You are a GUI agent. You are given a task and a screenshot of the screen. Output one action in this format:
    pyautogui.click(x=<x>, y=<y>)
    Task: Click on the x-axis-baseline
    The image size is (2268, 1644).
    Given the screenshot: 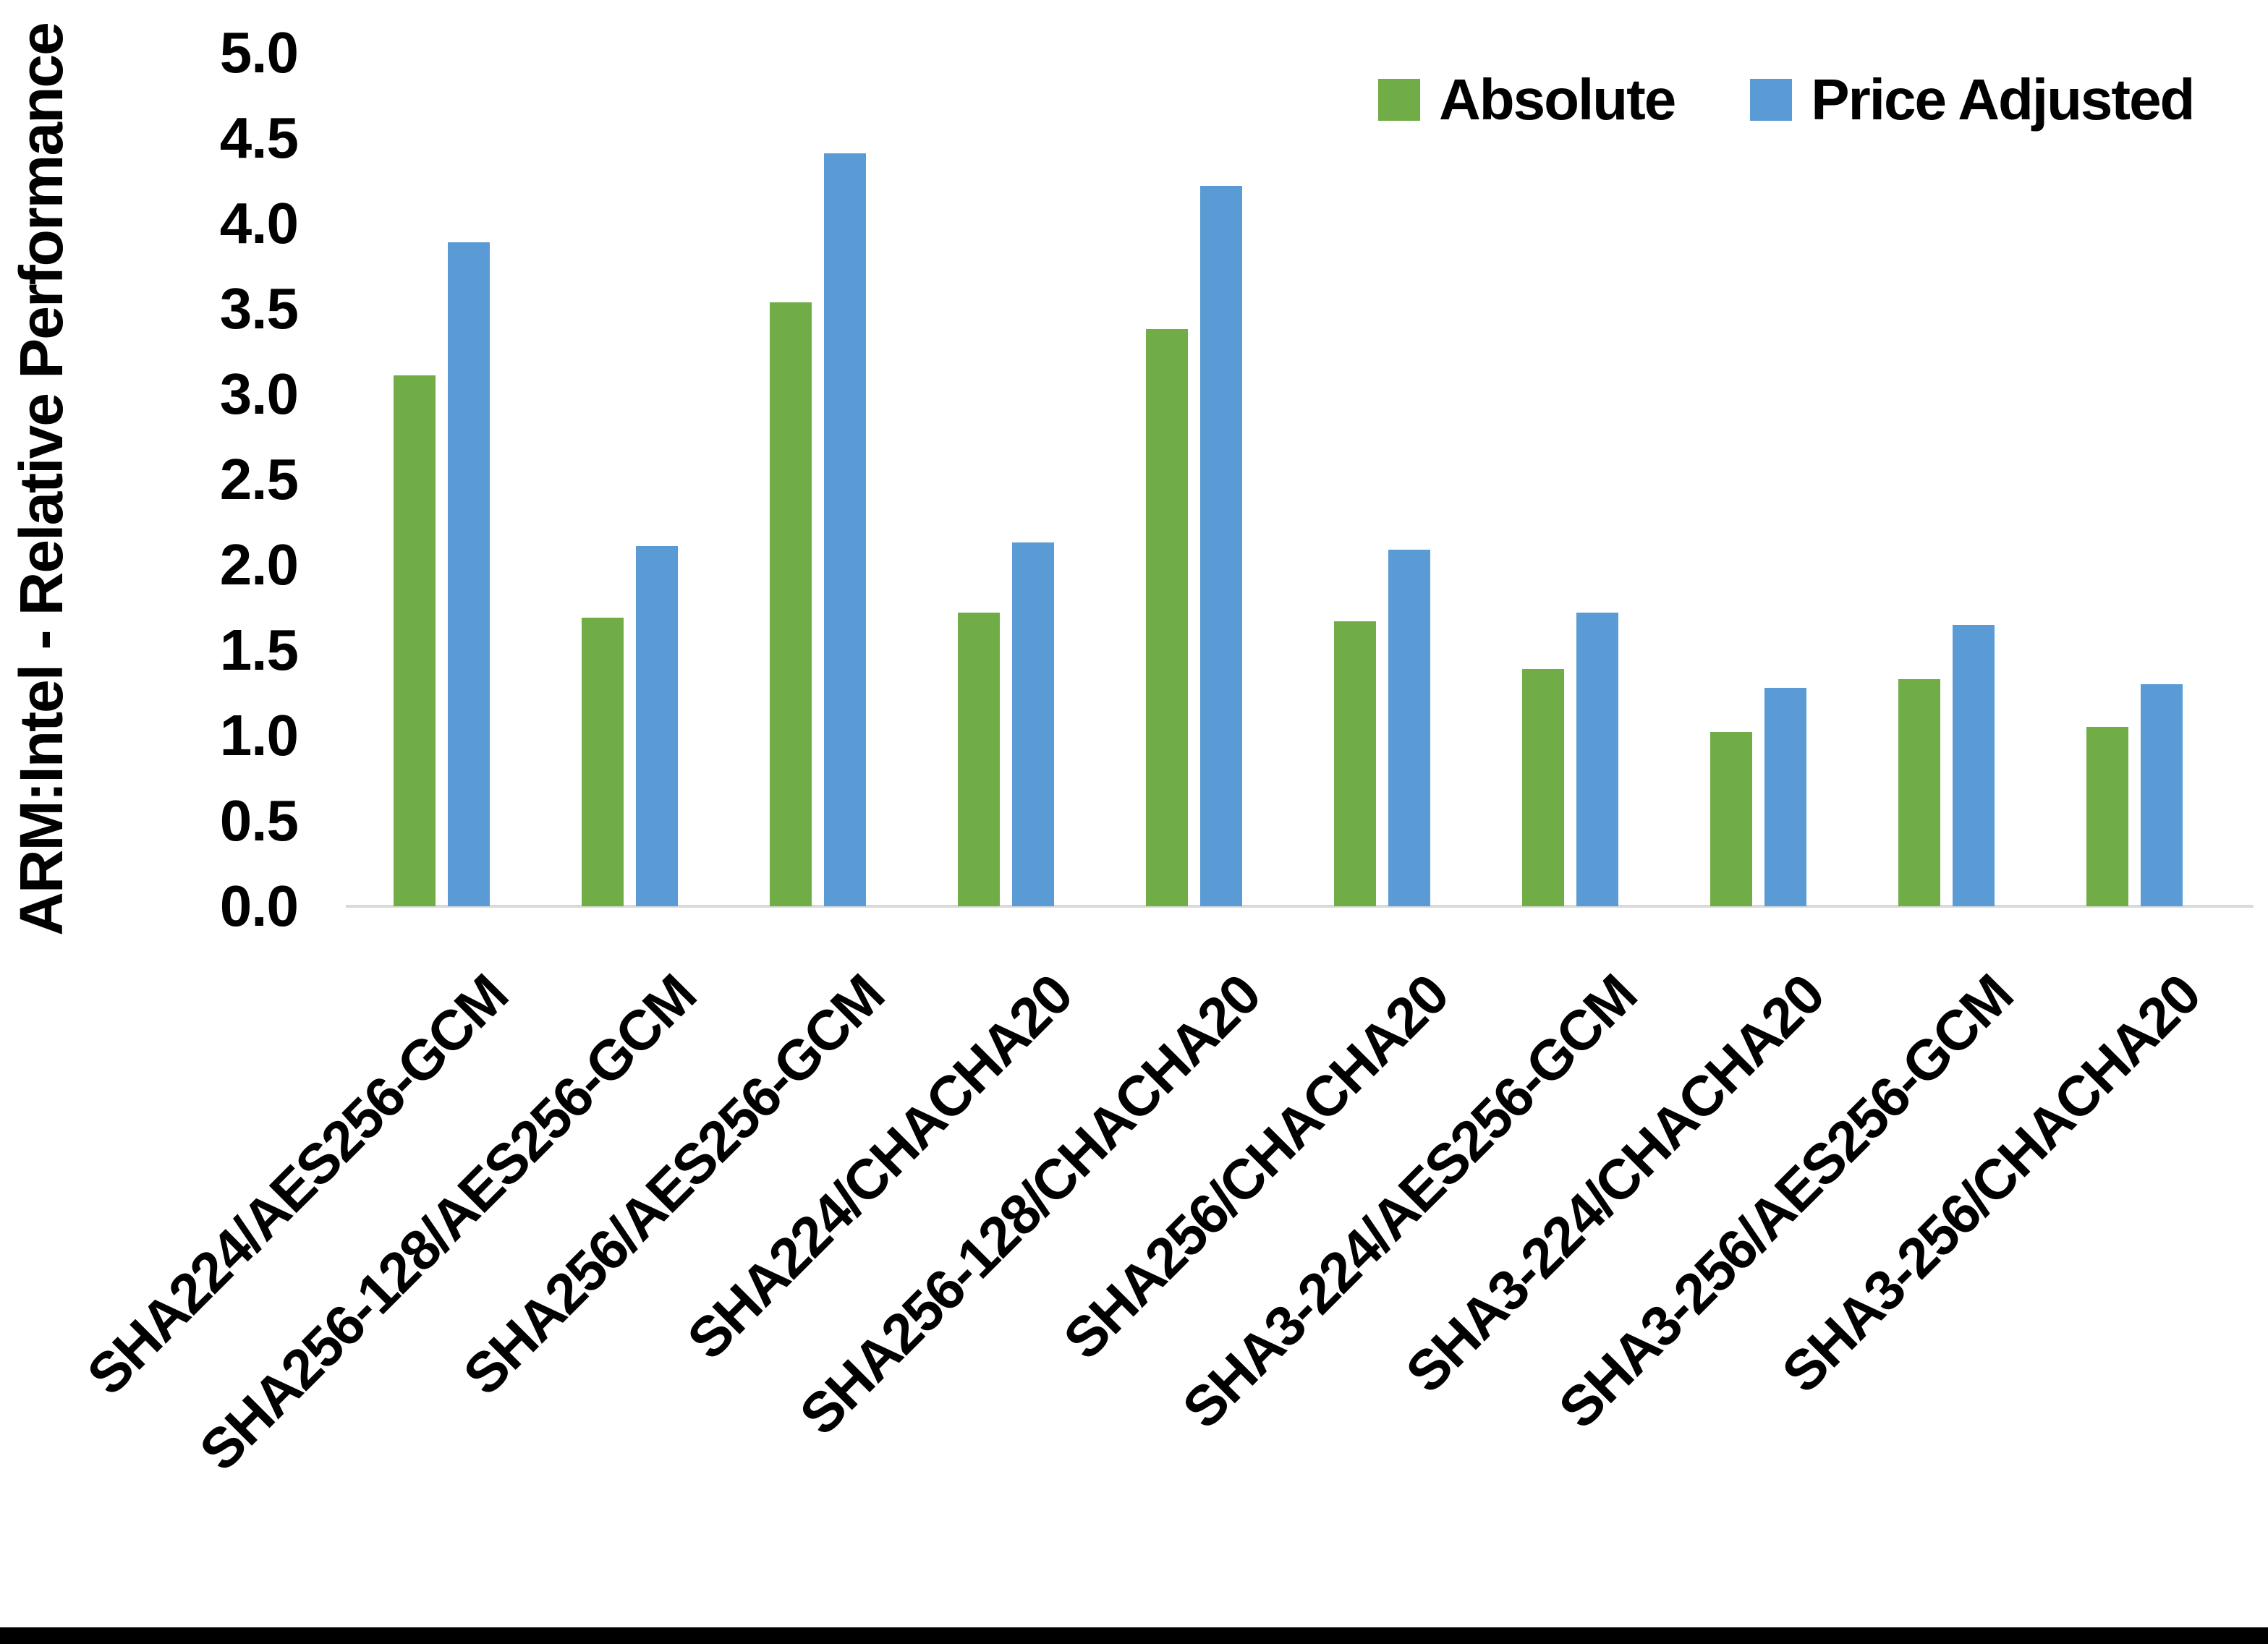 What is the action you would take?
    pyautogui.click(x=1300, y=906)
    